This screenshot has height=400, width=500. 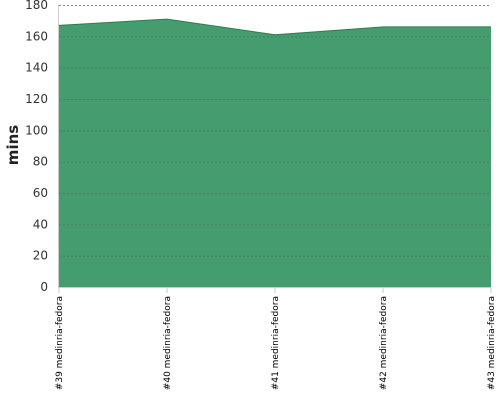 What do you see at coordinates (60, 343) in the screenshot?
I see `x-tick-label-0: #39 medinria-fedora` at bounding box center [60, 343].